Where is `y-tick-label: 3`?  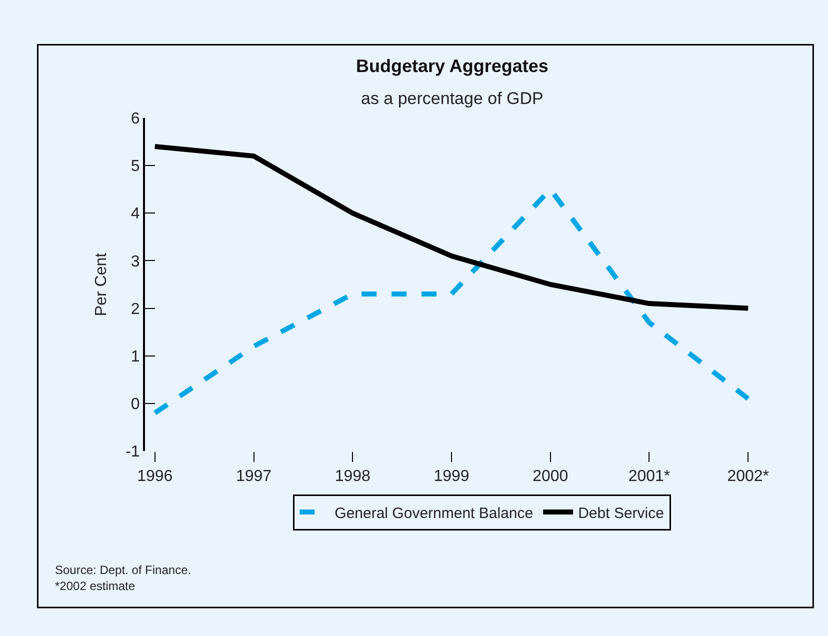
y-tick-label: 3 is located at coordinates (135, 261).